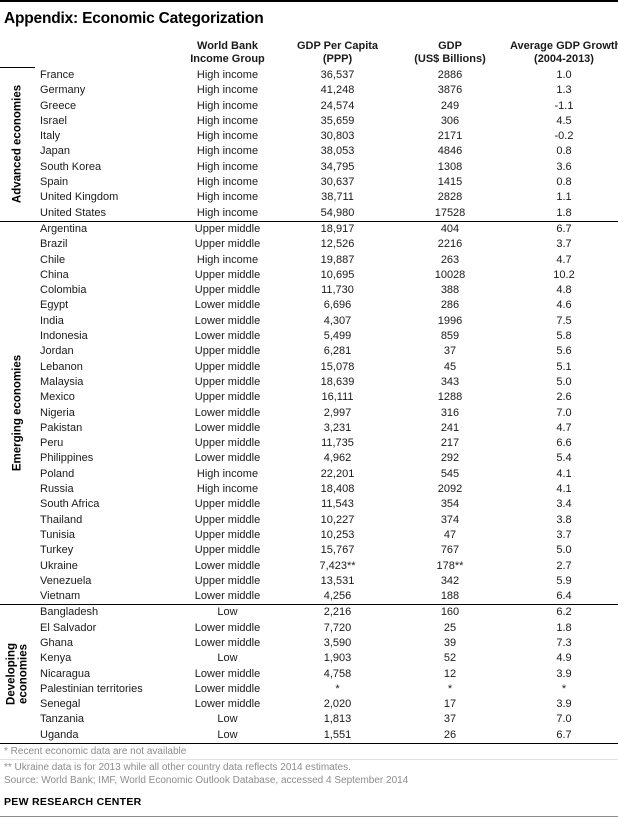 This screenshot has width=618, height=818. What do you see at coordinates (450, 519) in the screenshot?
I see `value-cell: 374` at bounding box center [450, 519].